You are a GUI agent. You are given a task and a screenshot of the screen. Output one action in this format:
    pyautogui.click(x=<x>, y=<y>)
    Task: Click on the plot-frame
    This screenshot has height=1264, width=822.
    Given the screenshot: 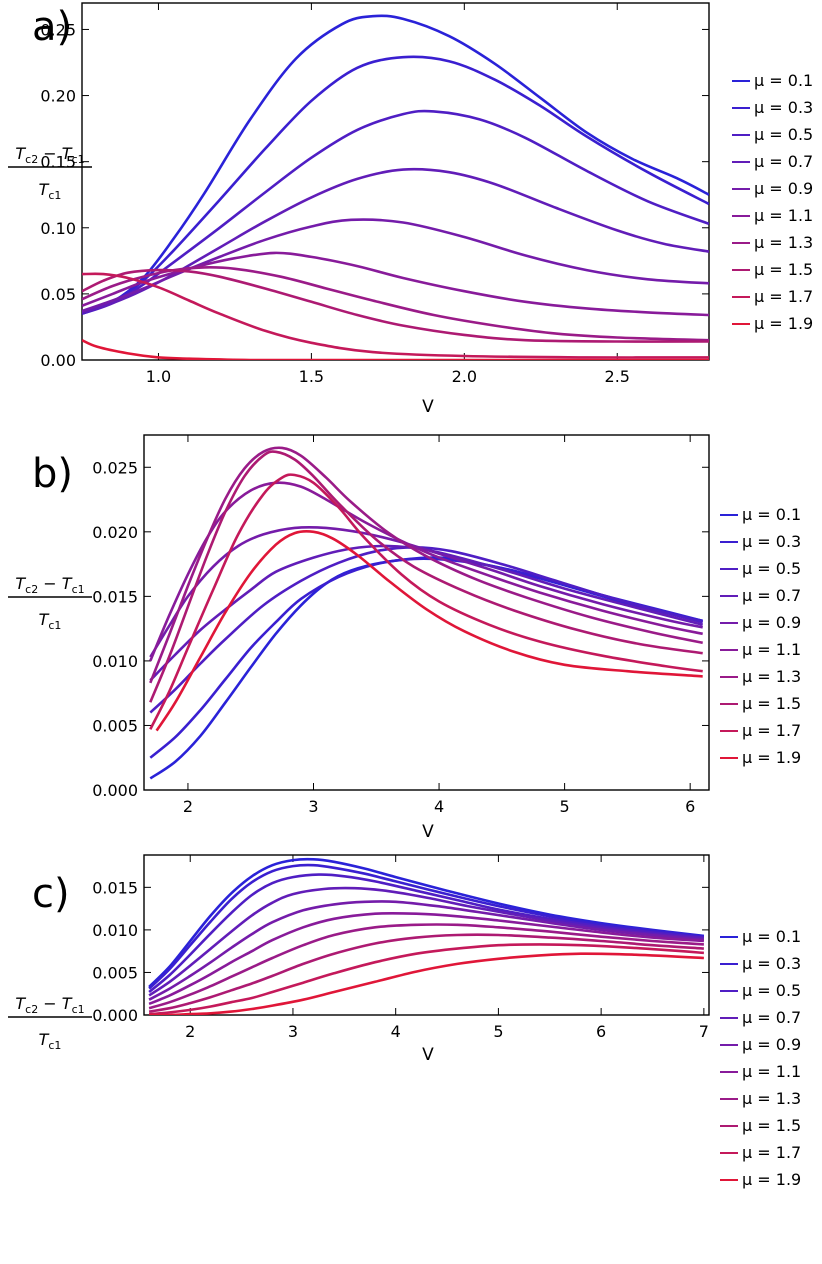 What is the action you would take?
    pyautogui.click(x=426, y=935)
    